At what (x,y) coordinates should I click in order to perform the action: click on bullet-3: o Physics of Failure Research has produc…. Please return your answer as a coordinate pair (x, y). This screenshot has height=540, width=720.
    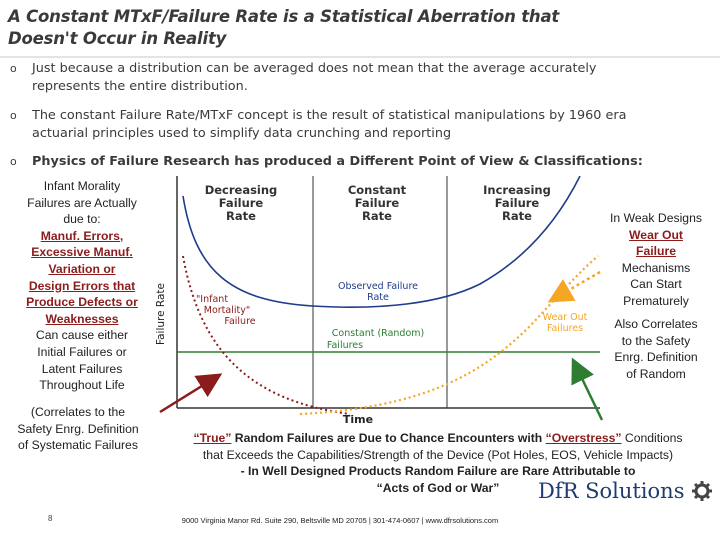
    Looking at the image, I should click on (361, 162).